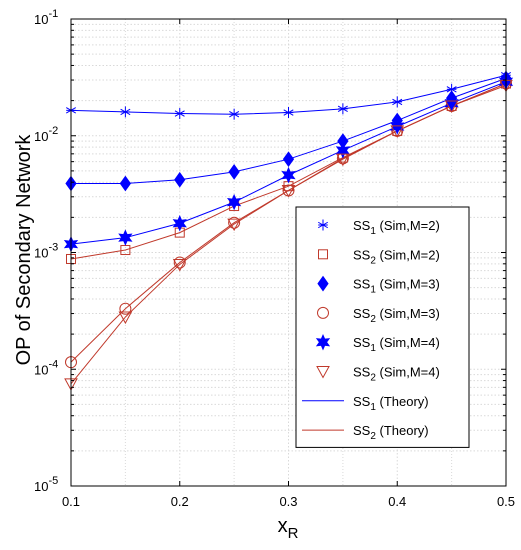  Describe the element at coordinates (46, 484) in the screenshot. I see `y-tick-label: 10⁻⁵` at that location.